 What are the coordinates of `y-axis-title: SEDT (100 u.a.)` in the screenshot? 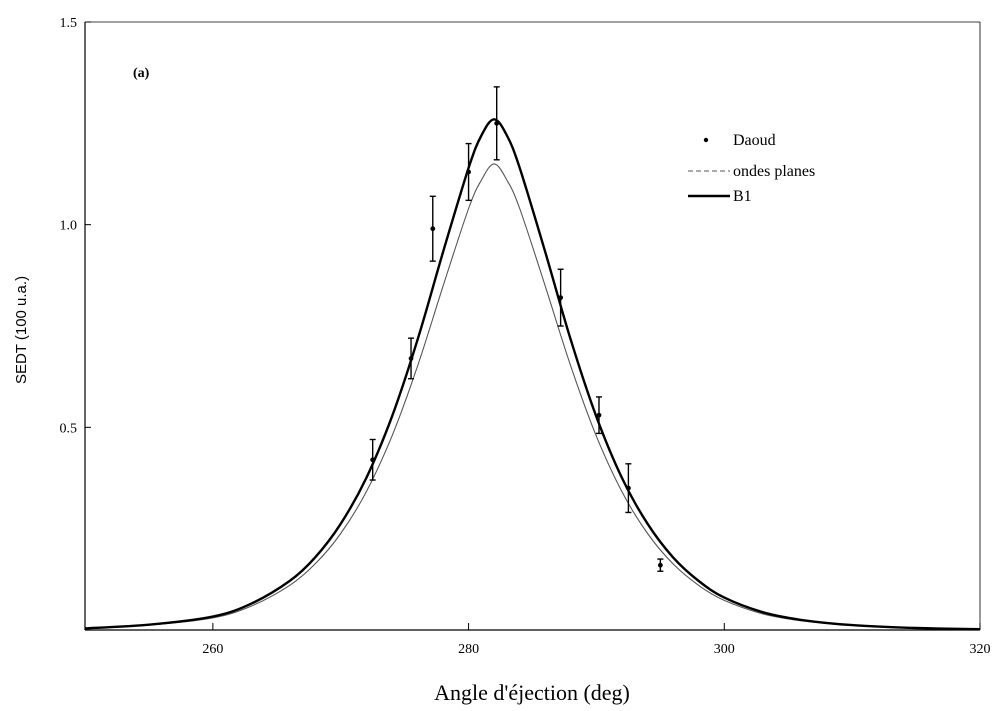 It's located at (21, 330).